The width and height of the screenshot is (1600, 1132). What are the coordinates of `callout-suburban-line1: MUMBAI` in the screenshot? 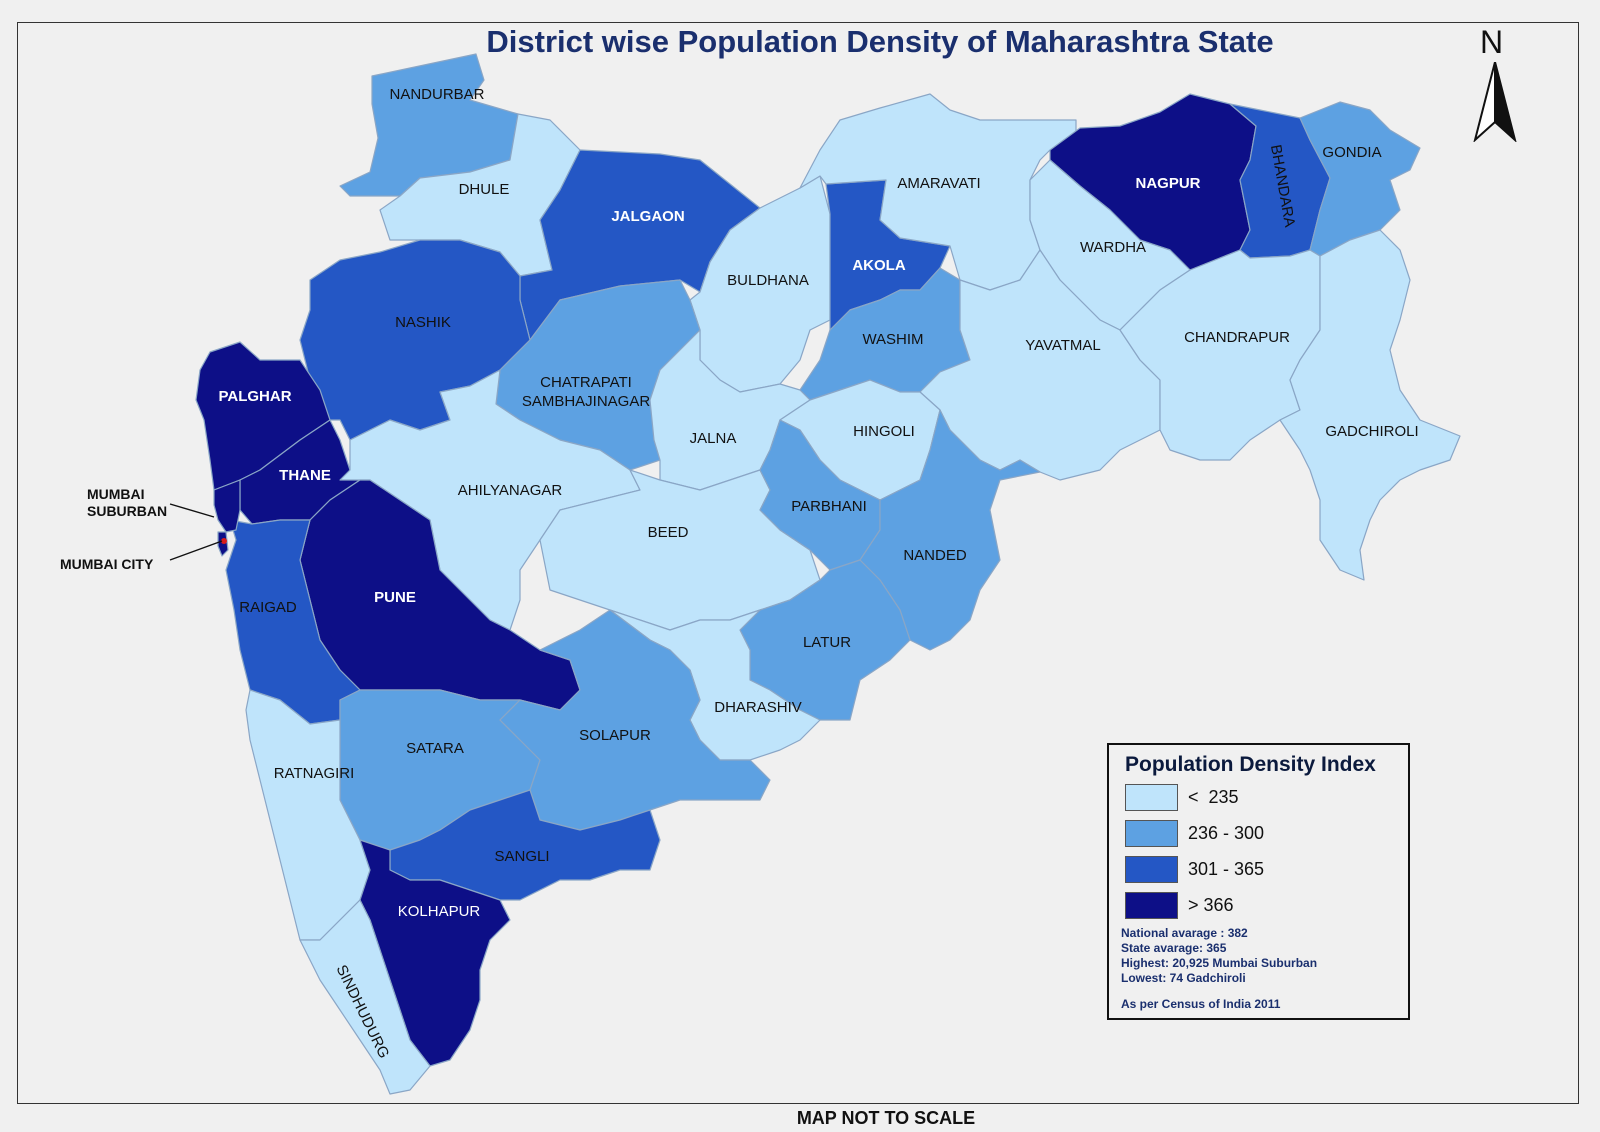 It's located at (116, 494).